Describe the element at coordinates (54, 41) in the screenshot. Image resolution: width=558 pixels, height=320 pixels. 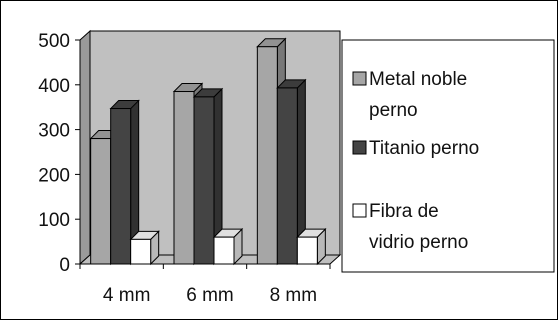
I see `y-tick-label: 500` at that location.